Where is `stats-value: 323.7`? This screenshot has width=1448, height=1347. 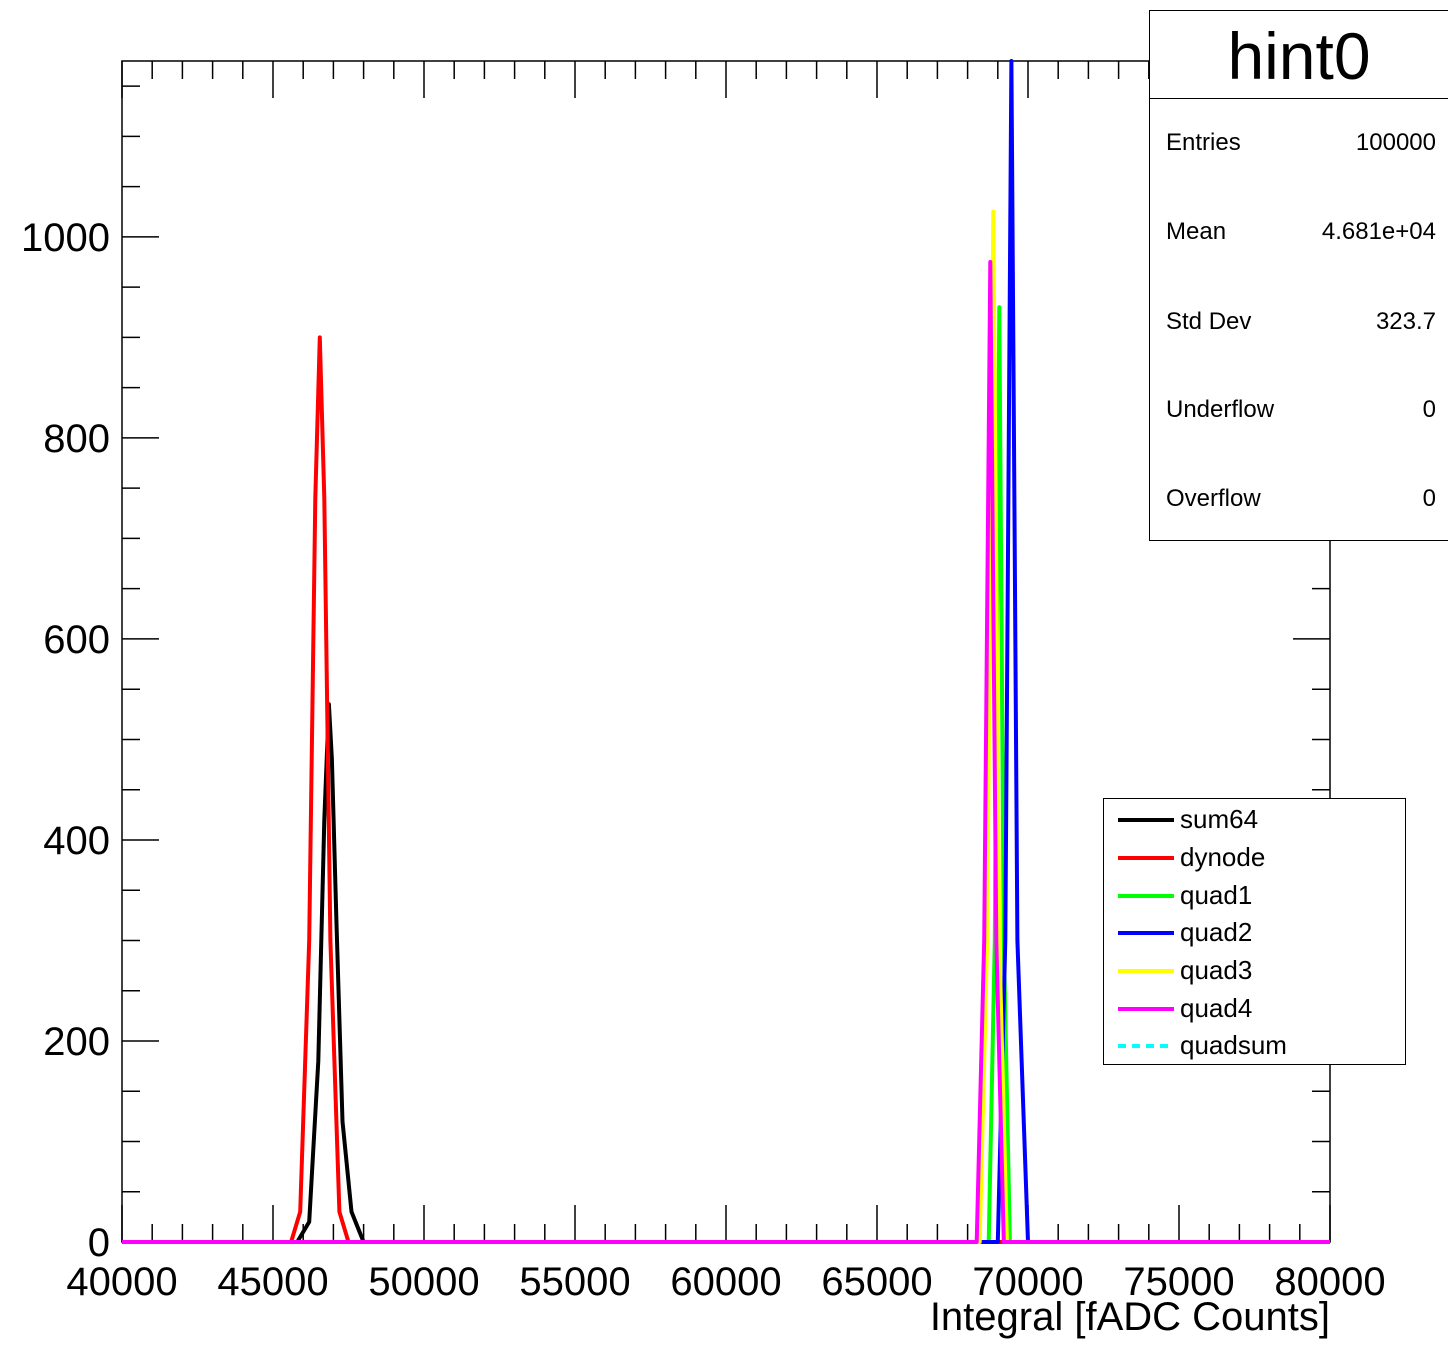
stats-value: 323.7 is located at coordinates (1406, 322).